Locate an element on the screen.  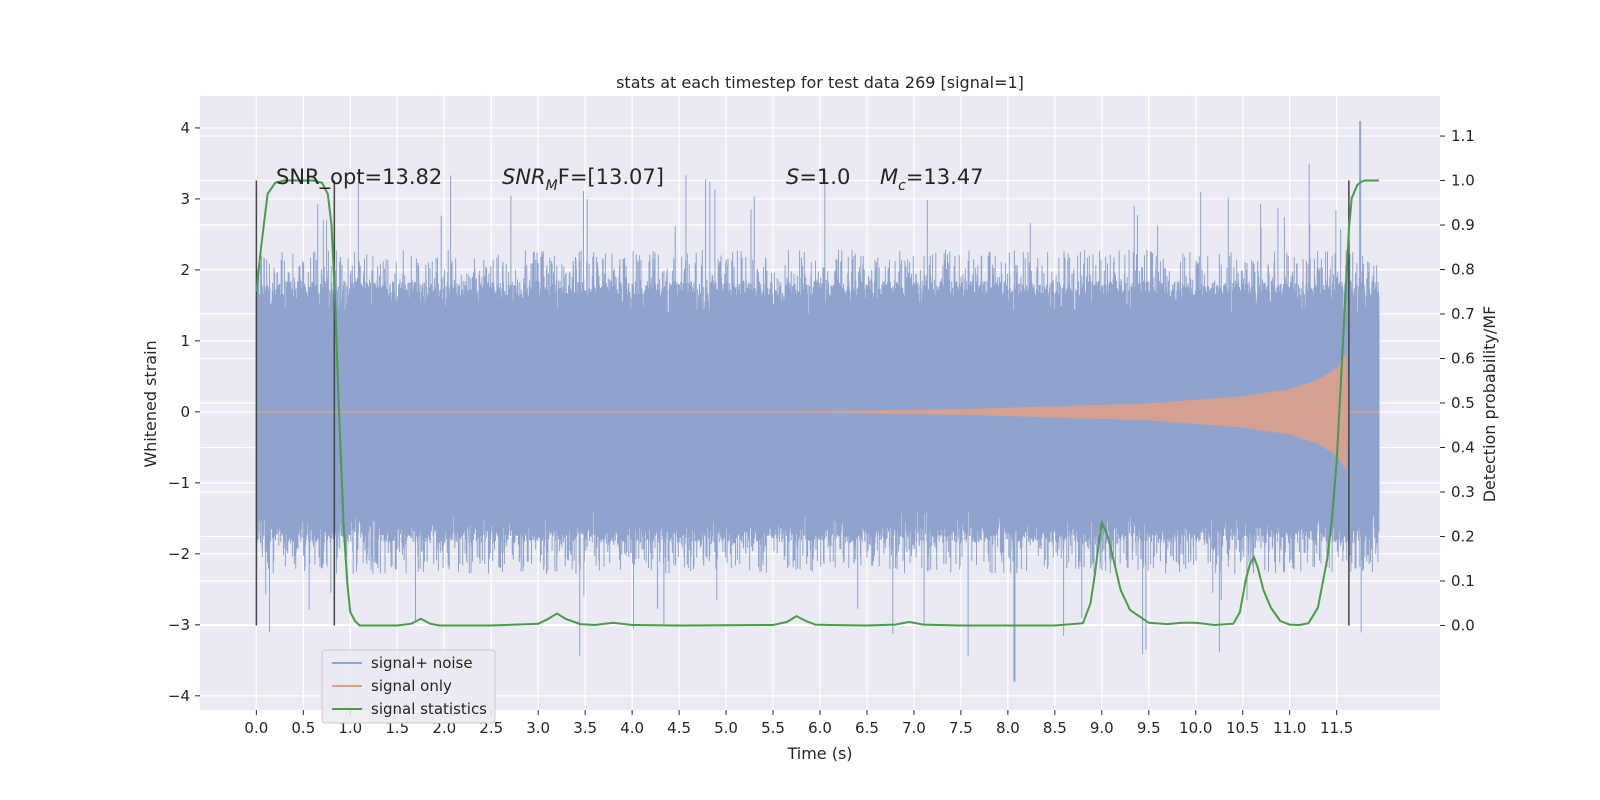
legend-label-signal-only: signal only is located at coordinates (411, 686).